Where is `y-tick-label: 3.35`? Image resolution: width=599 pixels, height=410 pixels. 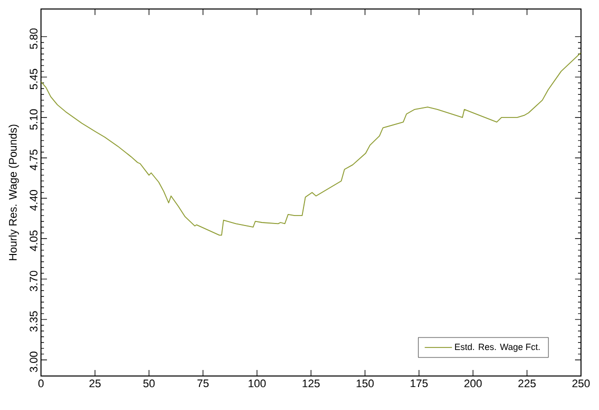
y-tick-label: 3.35 is located at coordinates (34, 321).